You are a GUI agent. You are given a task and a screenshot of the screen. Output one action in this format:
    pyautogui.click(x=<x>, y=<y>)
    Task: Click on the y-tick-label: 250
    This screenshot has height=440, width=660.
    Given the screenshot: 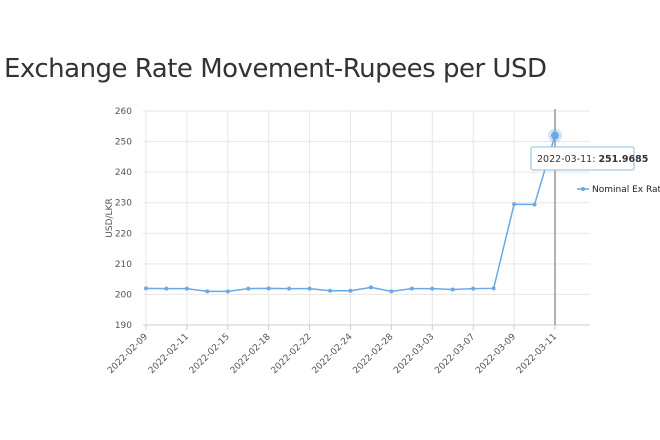 What is the action you would take?
    pyautogui.click(x=123, y=143)
    